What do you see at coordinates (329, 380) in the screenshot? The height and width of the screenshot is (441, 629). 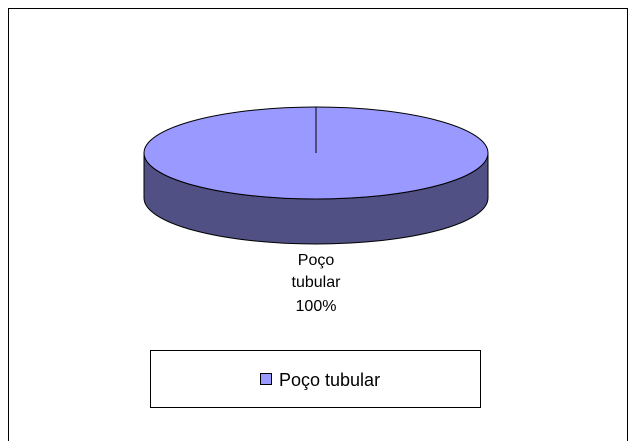 I see `legend-label: Poço tubular` at bounding box center [329, 380].